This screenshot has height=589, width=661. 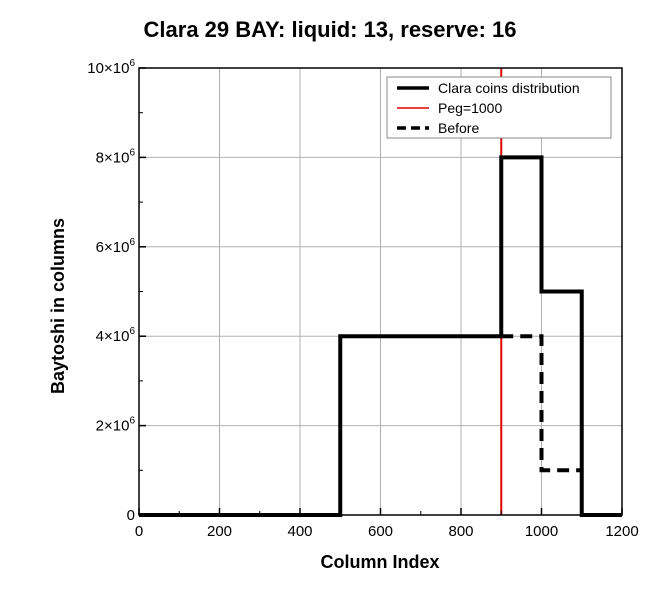 What do you see at coordinates (299, 531) in the screenshot?
I see `x-tick-label: 400` at bounding box center [299, 531].